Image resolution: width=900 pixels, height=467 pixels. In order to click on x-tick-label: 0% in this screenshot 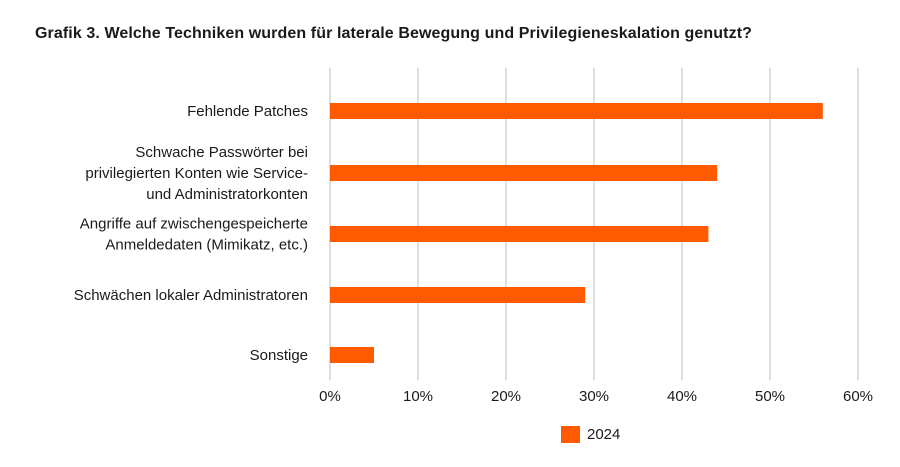, I will do `click(330, 396)`.